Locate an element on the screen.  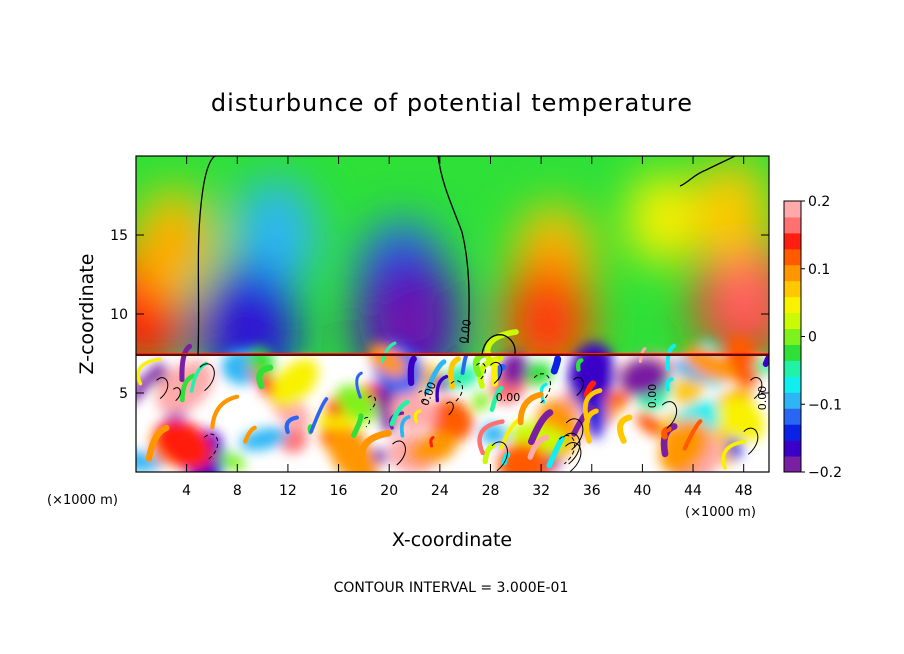
contour-labels: 0.000.00 0.00 0.00 0.00 is located at coordinates (593, 364).